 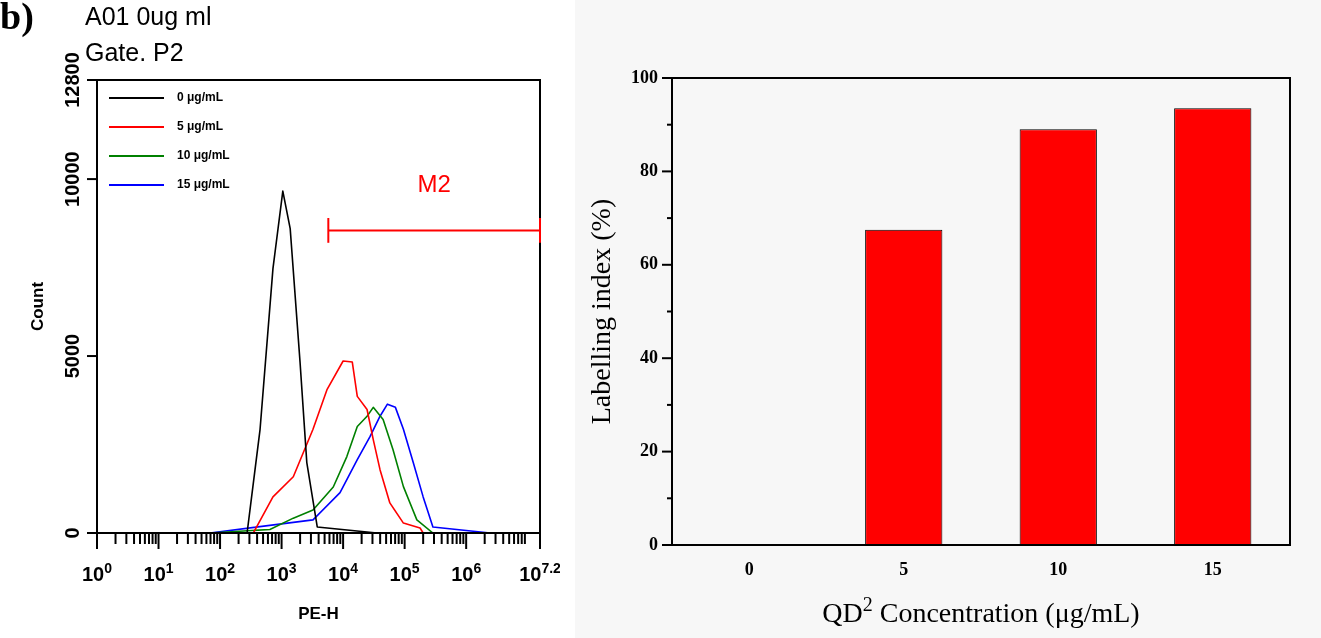 What do you see at coordinates (203, 184) in the screenshot?
I see `legend-label: 15 μg/mL` at bounding box center [203, 184].